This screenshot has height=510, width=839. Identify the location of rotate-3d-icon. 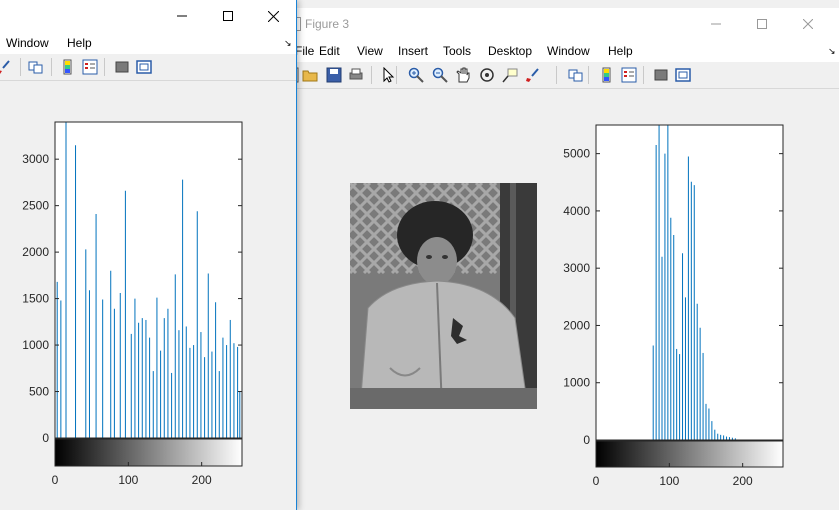
(487, 75).